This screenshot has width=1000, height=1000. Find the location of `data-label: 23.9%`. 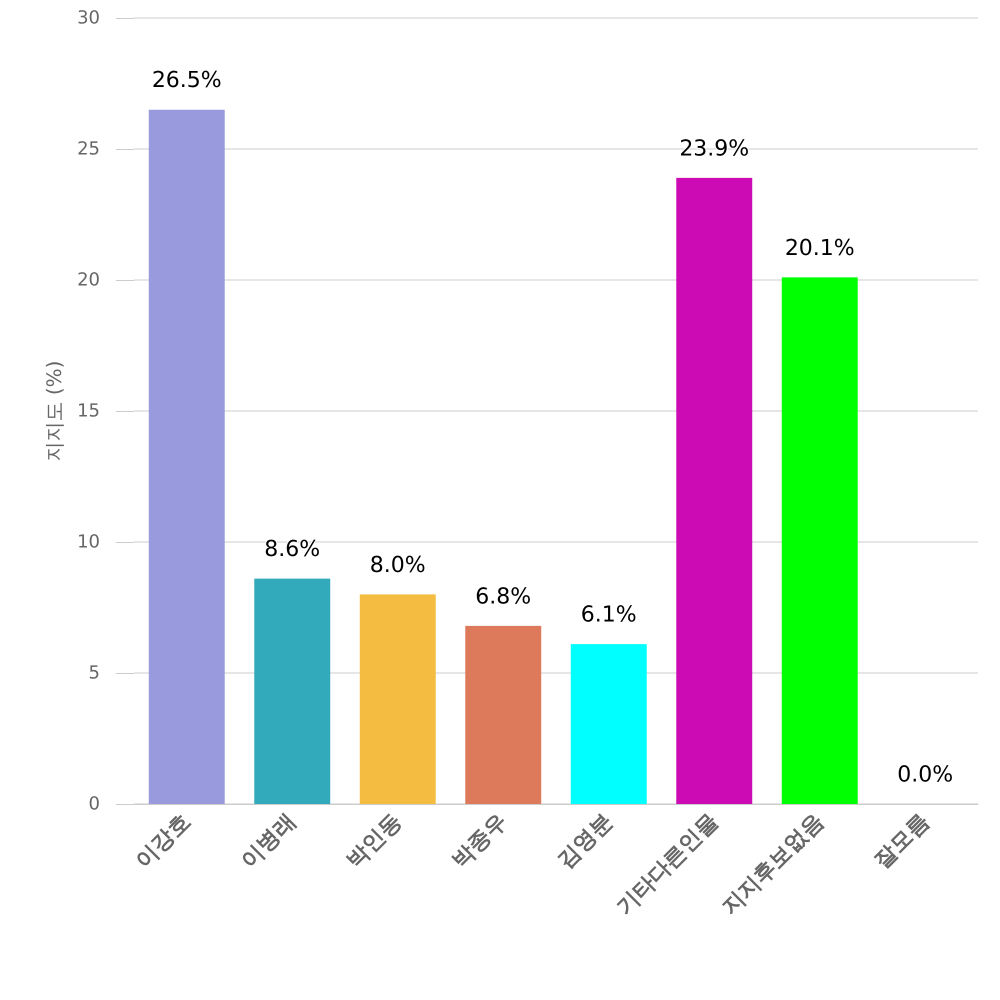

data-label: 23.9% is located at coordinates (714, 149).